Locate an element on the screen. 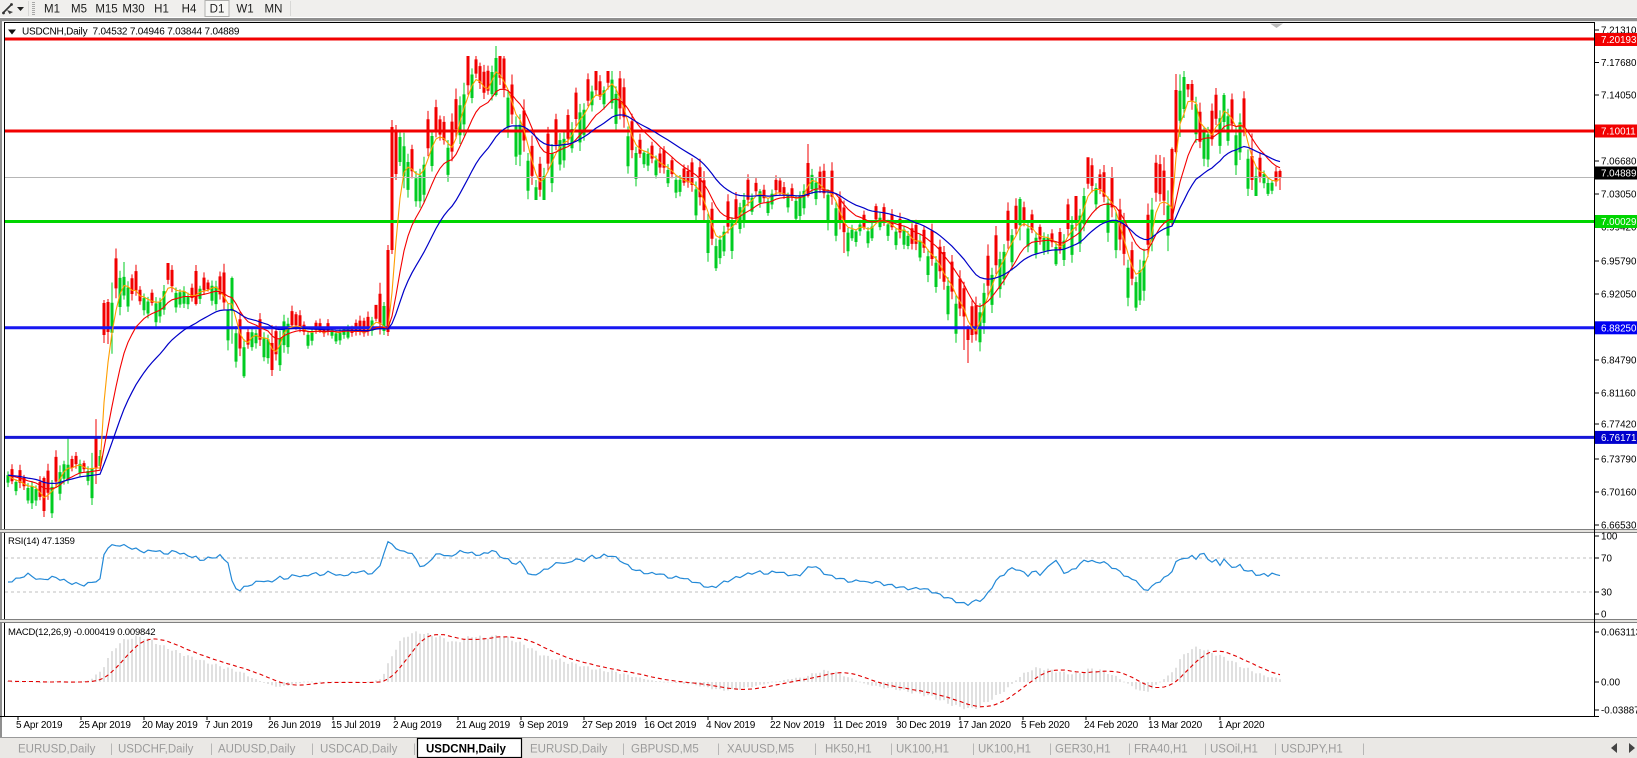  svg-text: USDJPY,H1 is located at coordinates (1312, 750).